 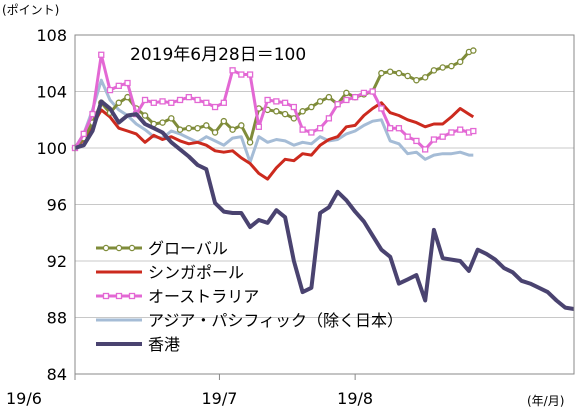 What do you see at coordinates (164, 344) in the screenshot?
I see `legend-label: 香港` at bounding box center [164, 344].